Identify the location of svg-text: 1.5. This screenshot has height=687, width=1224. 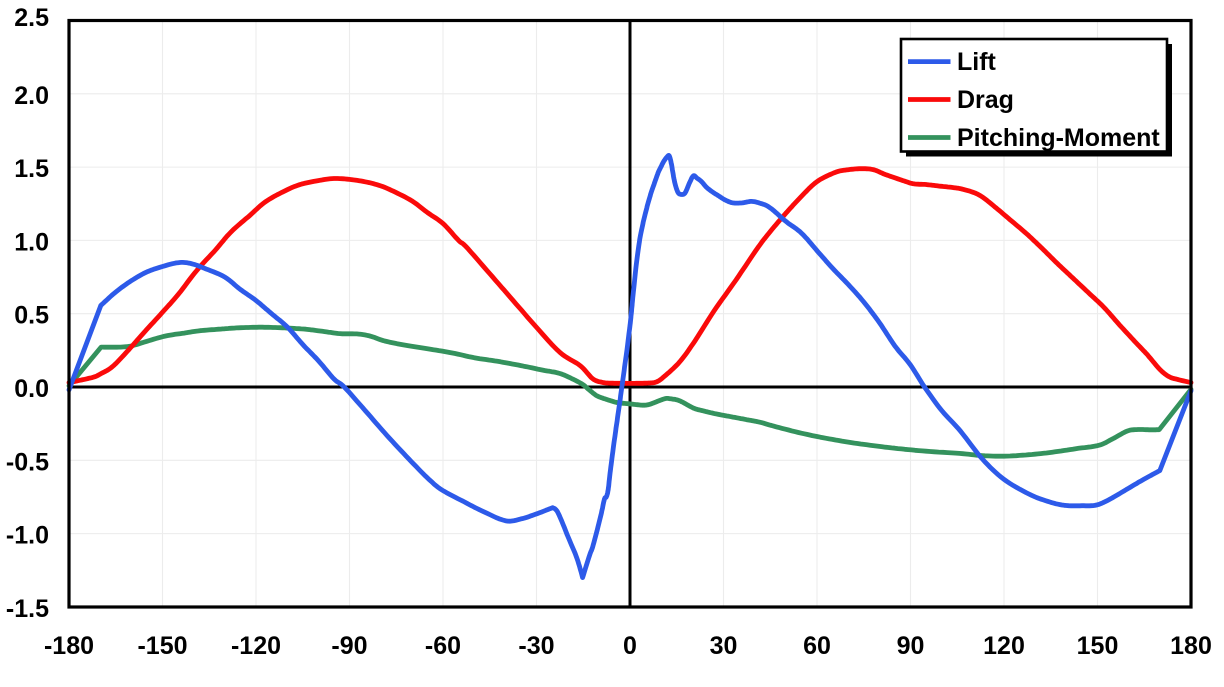
(31, 169).